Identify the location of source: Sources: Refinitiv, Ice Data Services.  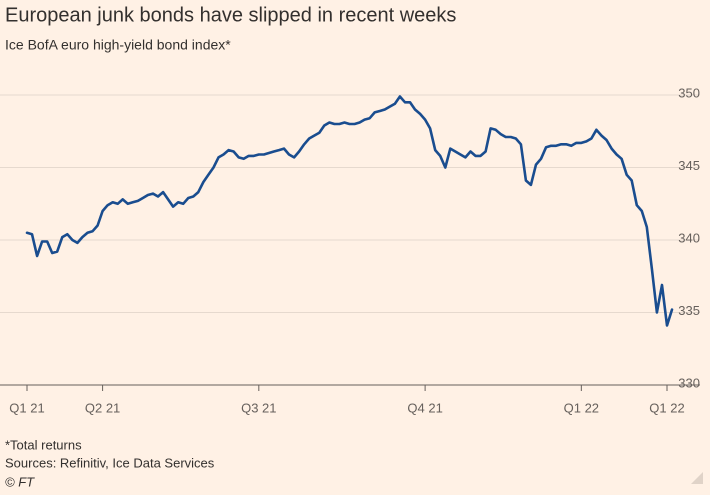
(110, 462).